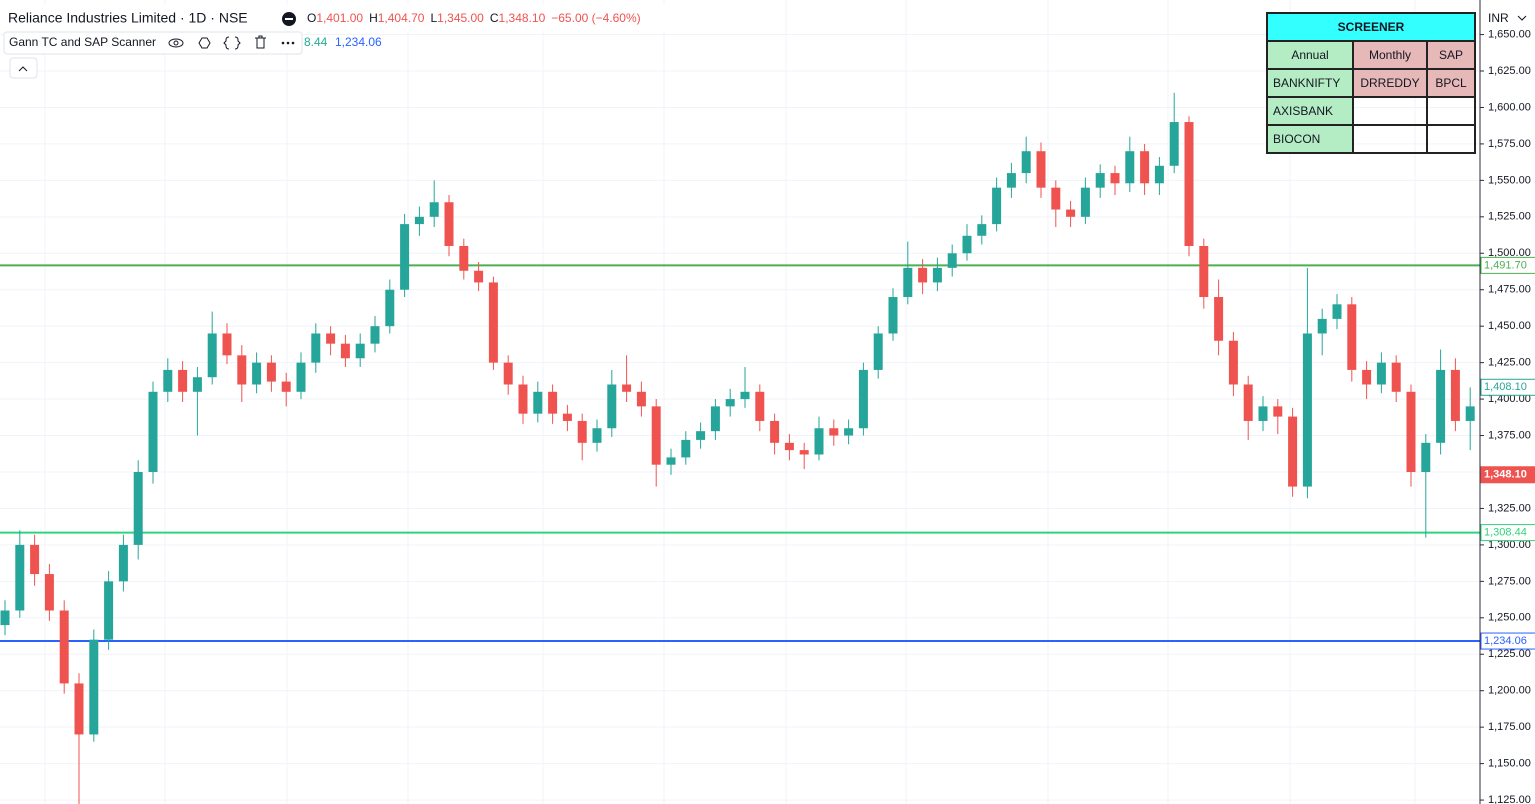  I want to click on y-tick-label: 1,525.00, so click(1509, 217).